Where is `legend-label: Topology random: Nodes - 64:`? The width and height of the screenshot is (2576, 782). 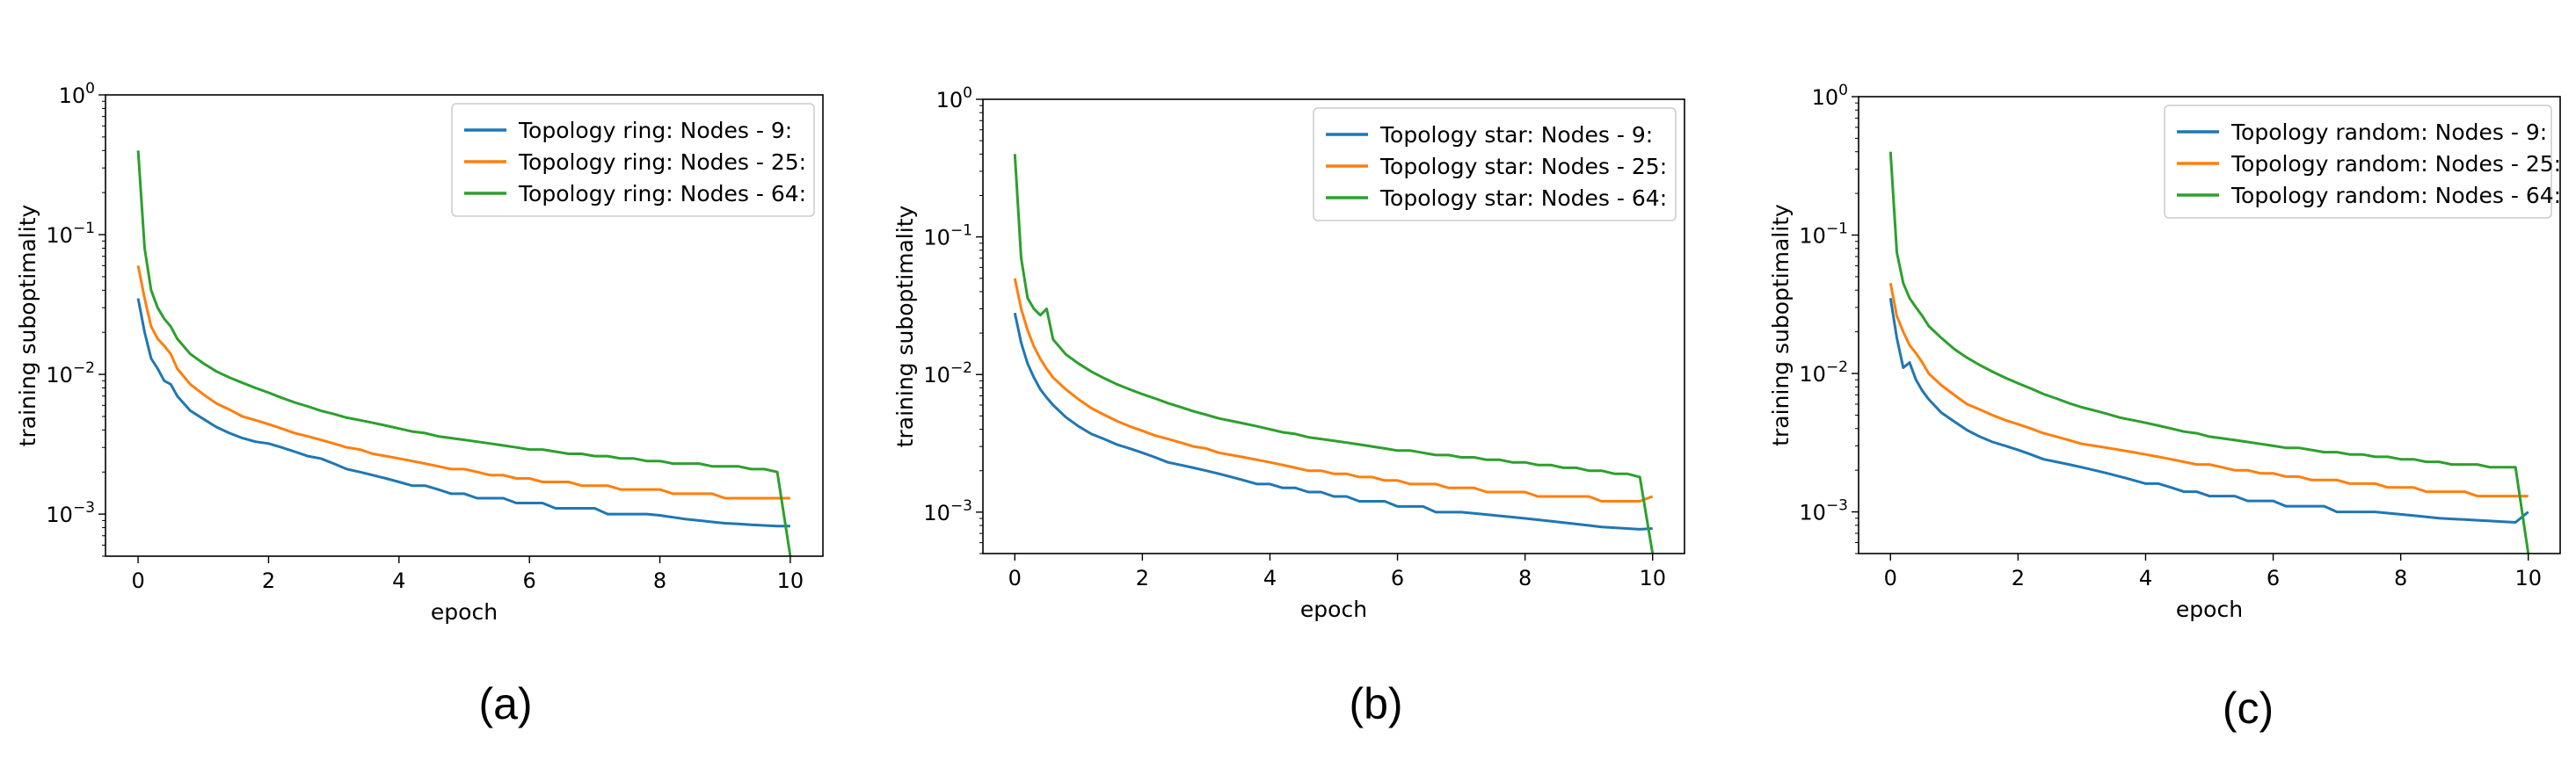
legend-label: Topology random: Nodes - 64: is located at coordinates (2395, 195).